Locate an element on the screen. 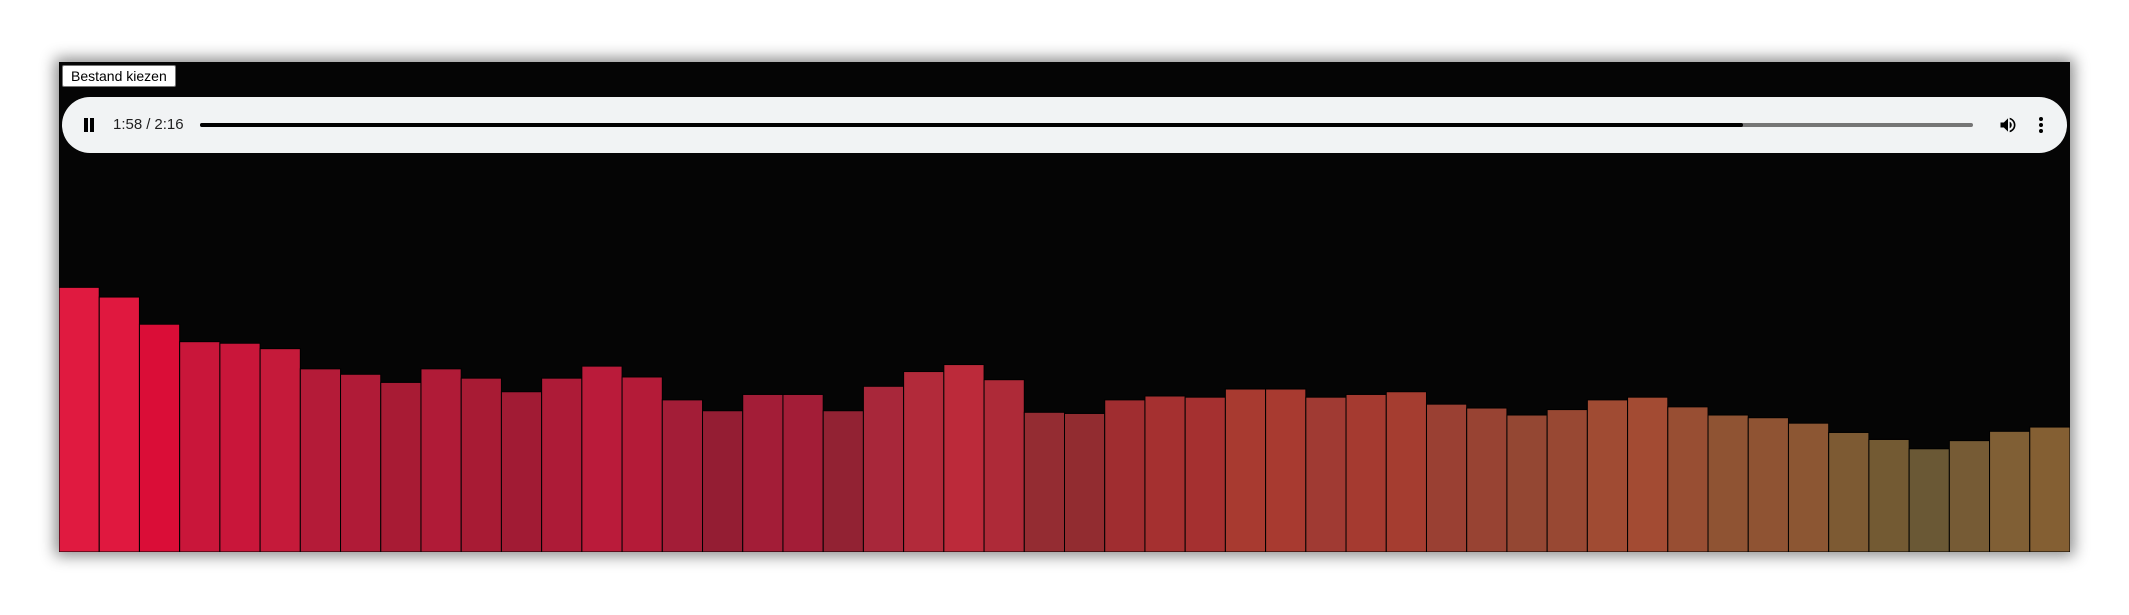 The width and height of the screenshot is (2129, 615). seek-bar is located at coordinates (1086, 125).